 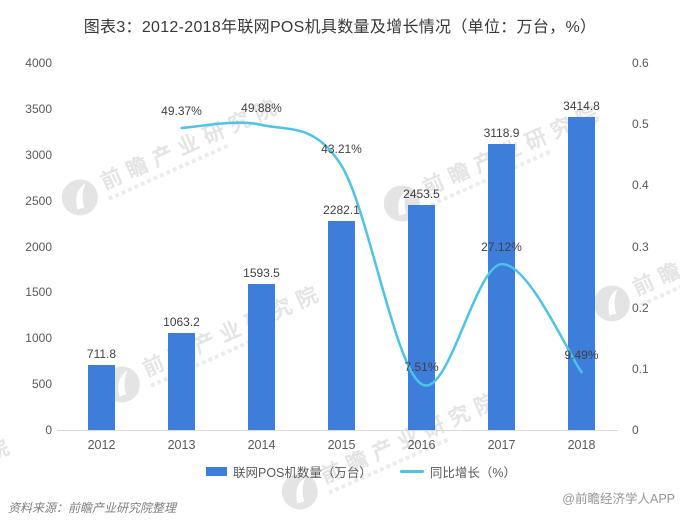 I want to click on footer-source-text: 资料来源：前瞻产业研究院整理, so click(x=92, y=508).